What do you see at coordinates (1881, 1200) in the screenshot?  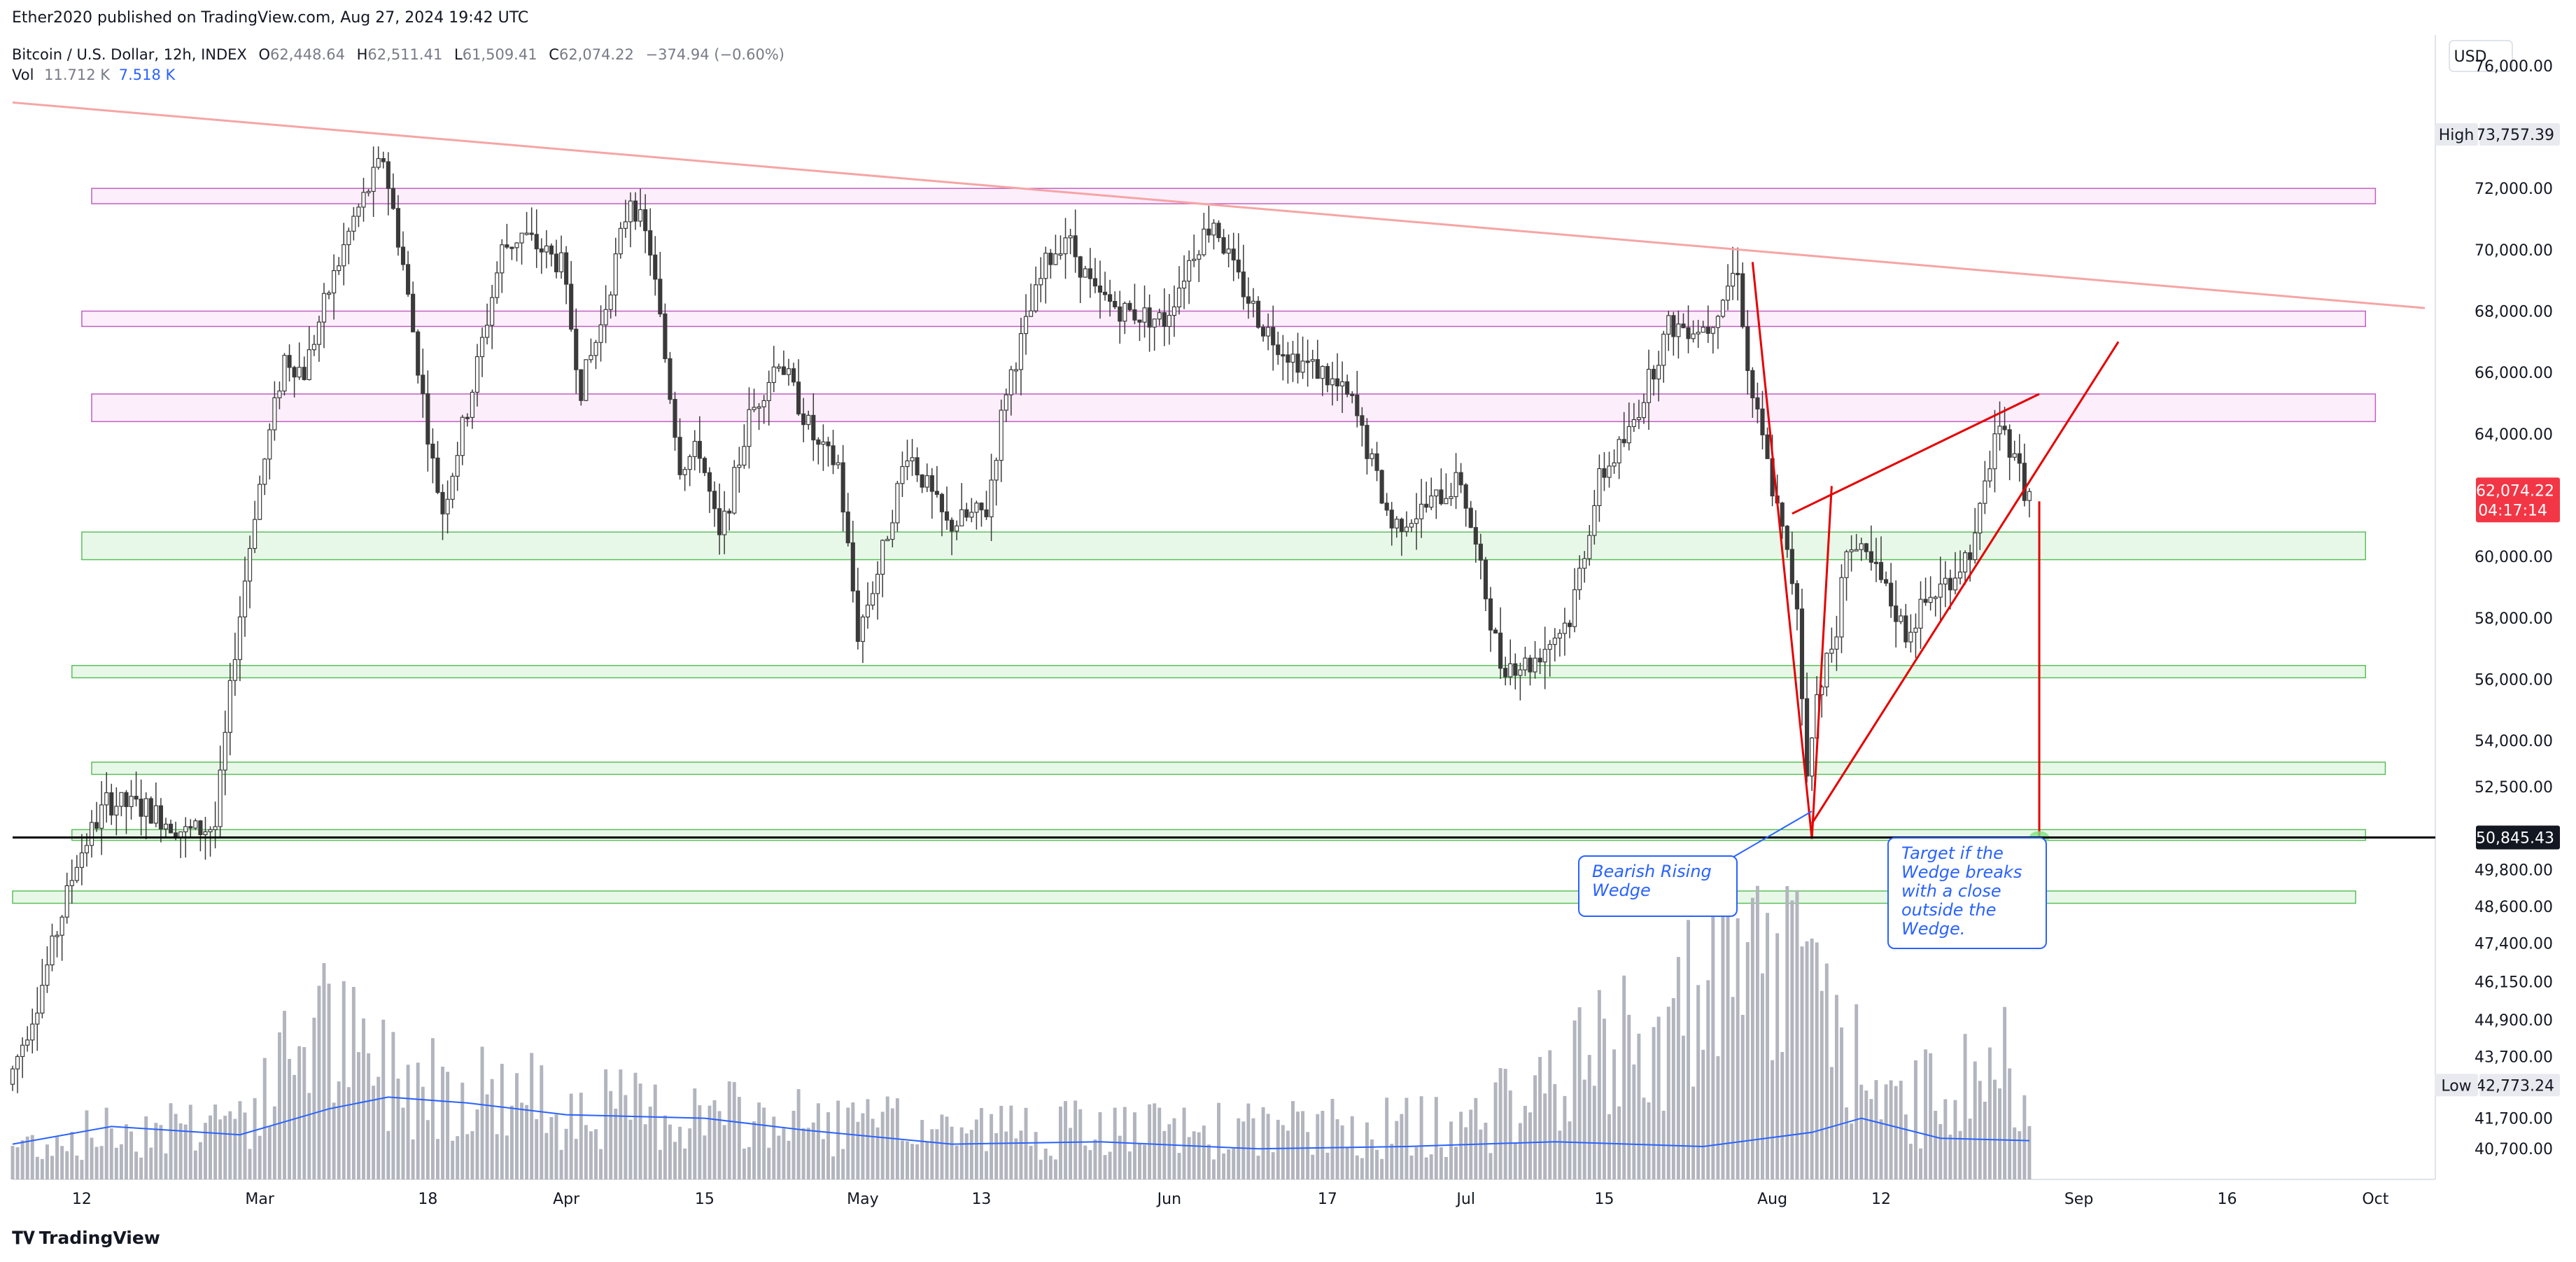 I see `time-tick-label: 12` at bounding box center [1881, 1200].